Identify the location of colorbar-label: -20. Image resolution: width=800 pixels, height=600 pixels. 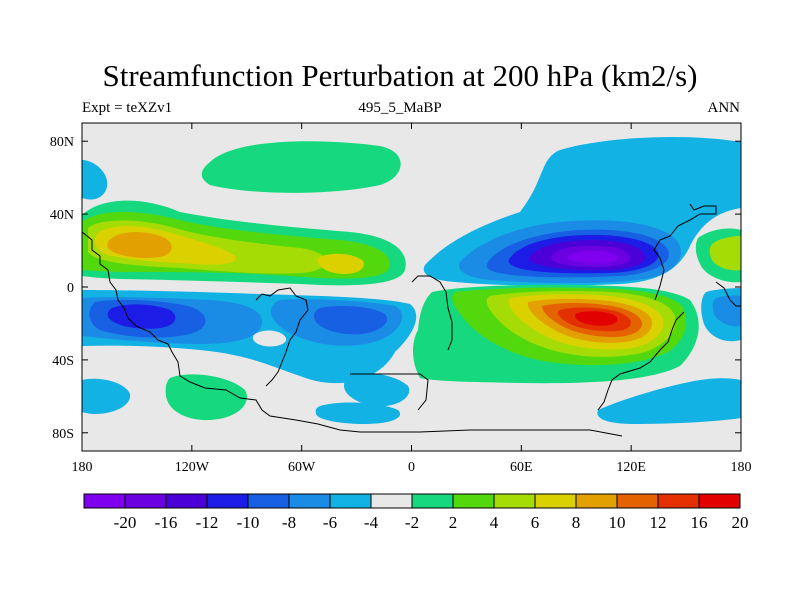
(125, 522).